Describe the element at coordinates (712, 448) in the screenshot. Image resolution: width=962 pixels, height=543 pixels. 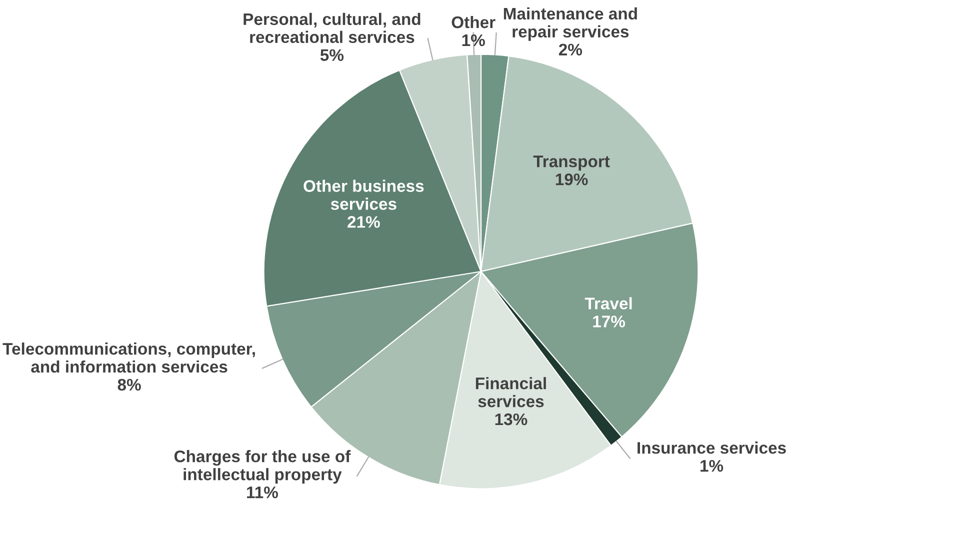
I see `slice-label: Insurance services` at that location.